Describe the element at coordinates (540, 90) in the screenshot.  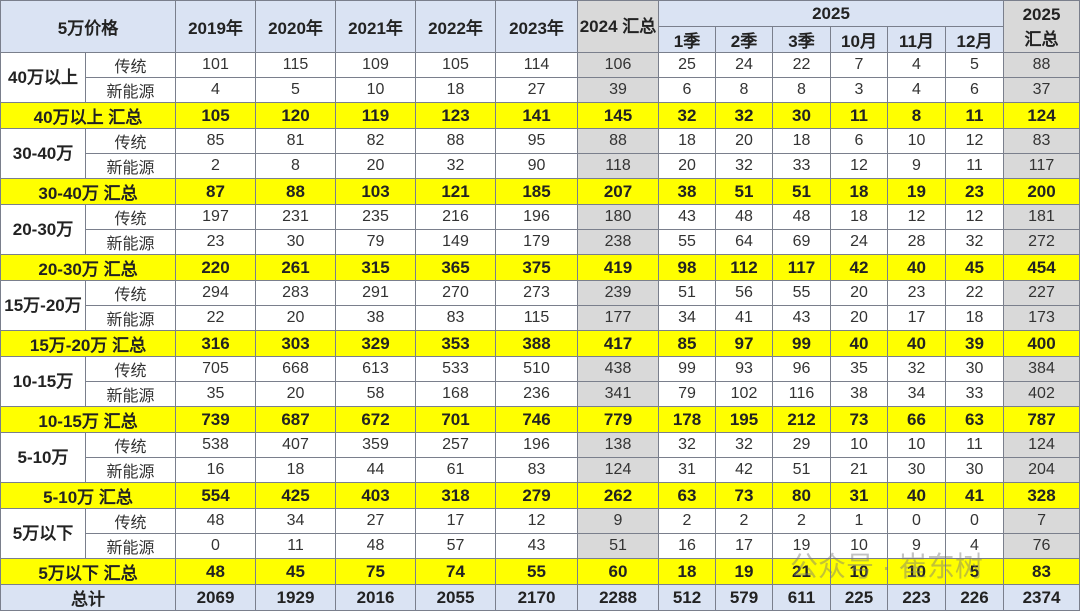
I see `table-row: 新能源 4 5 10 18 27 39 6 8 8 3 4 6 37` at that location.